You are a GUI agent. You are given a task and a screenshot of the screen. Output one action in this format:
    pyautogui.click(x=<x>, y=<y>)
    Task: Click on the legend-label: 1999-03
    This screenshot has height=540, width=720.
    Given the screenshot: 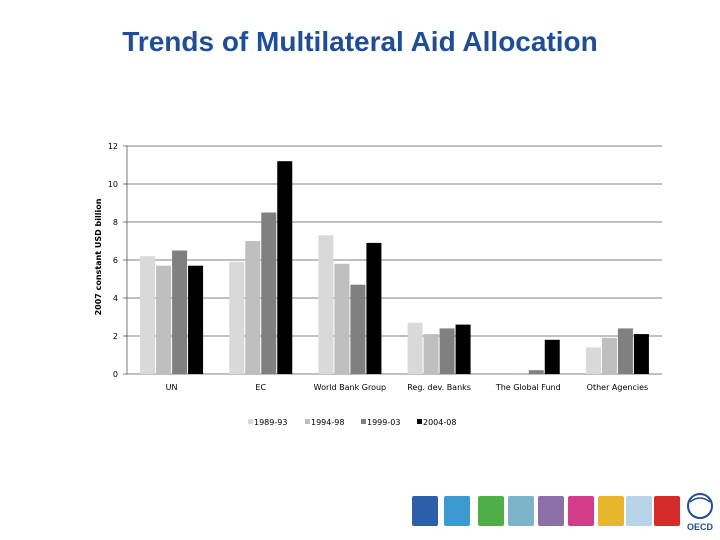 What is the action you would take?
    pyautogui.click(x=383, y=422)
    